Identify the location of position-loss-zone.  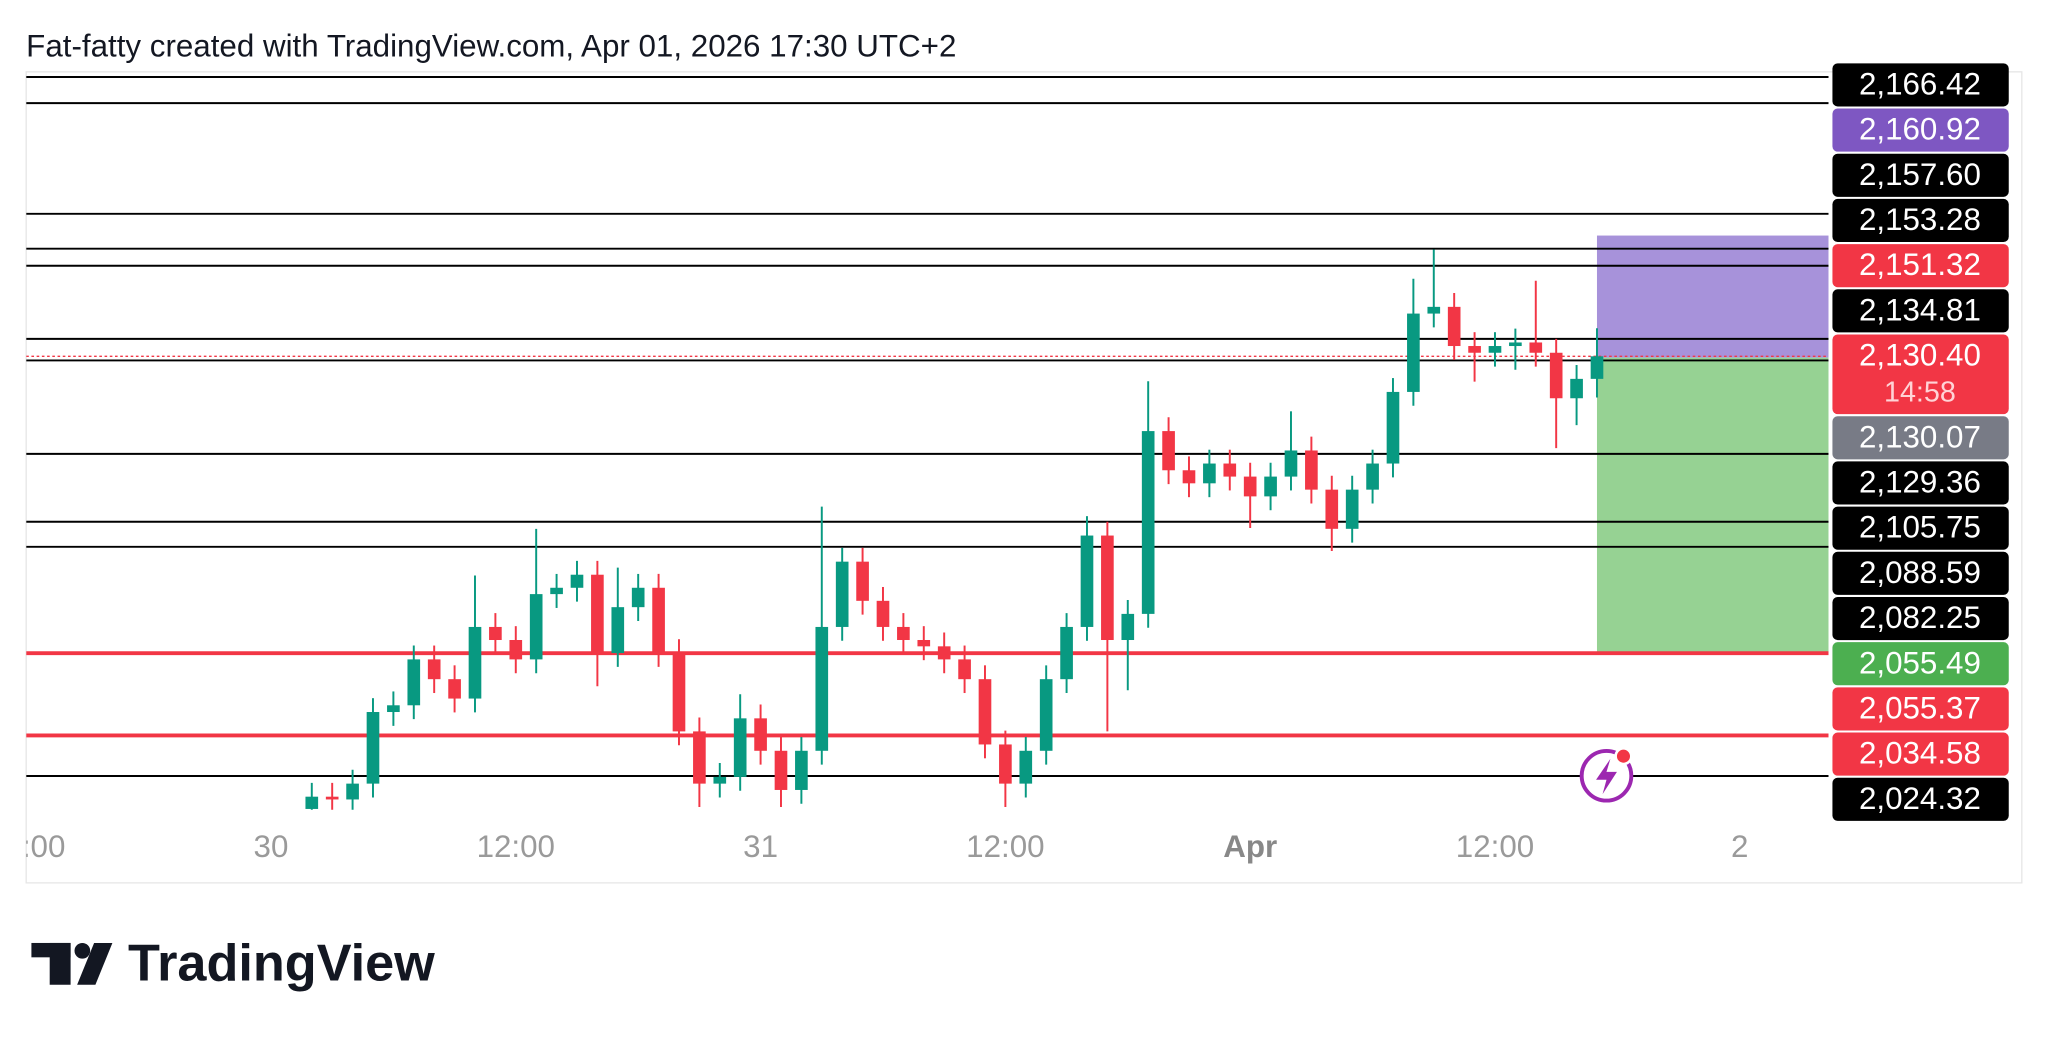
(1712, 505).